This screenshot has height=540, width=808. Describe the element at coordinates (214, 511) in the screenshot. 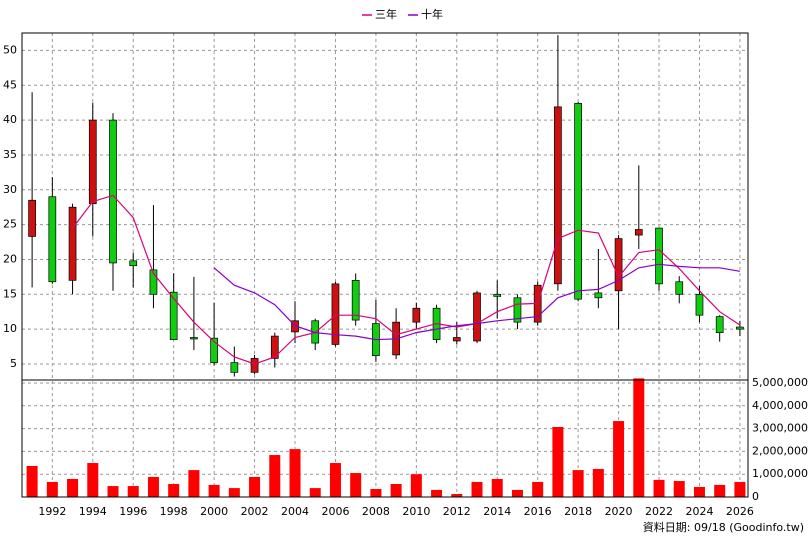

I see `x-tick-label: 2000` at that location.